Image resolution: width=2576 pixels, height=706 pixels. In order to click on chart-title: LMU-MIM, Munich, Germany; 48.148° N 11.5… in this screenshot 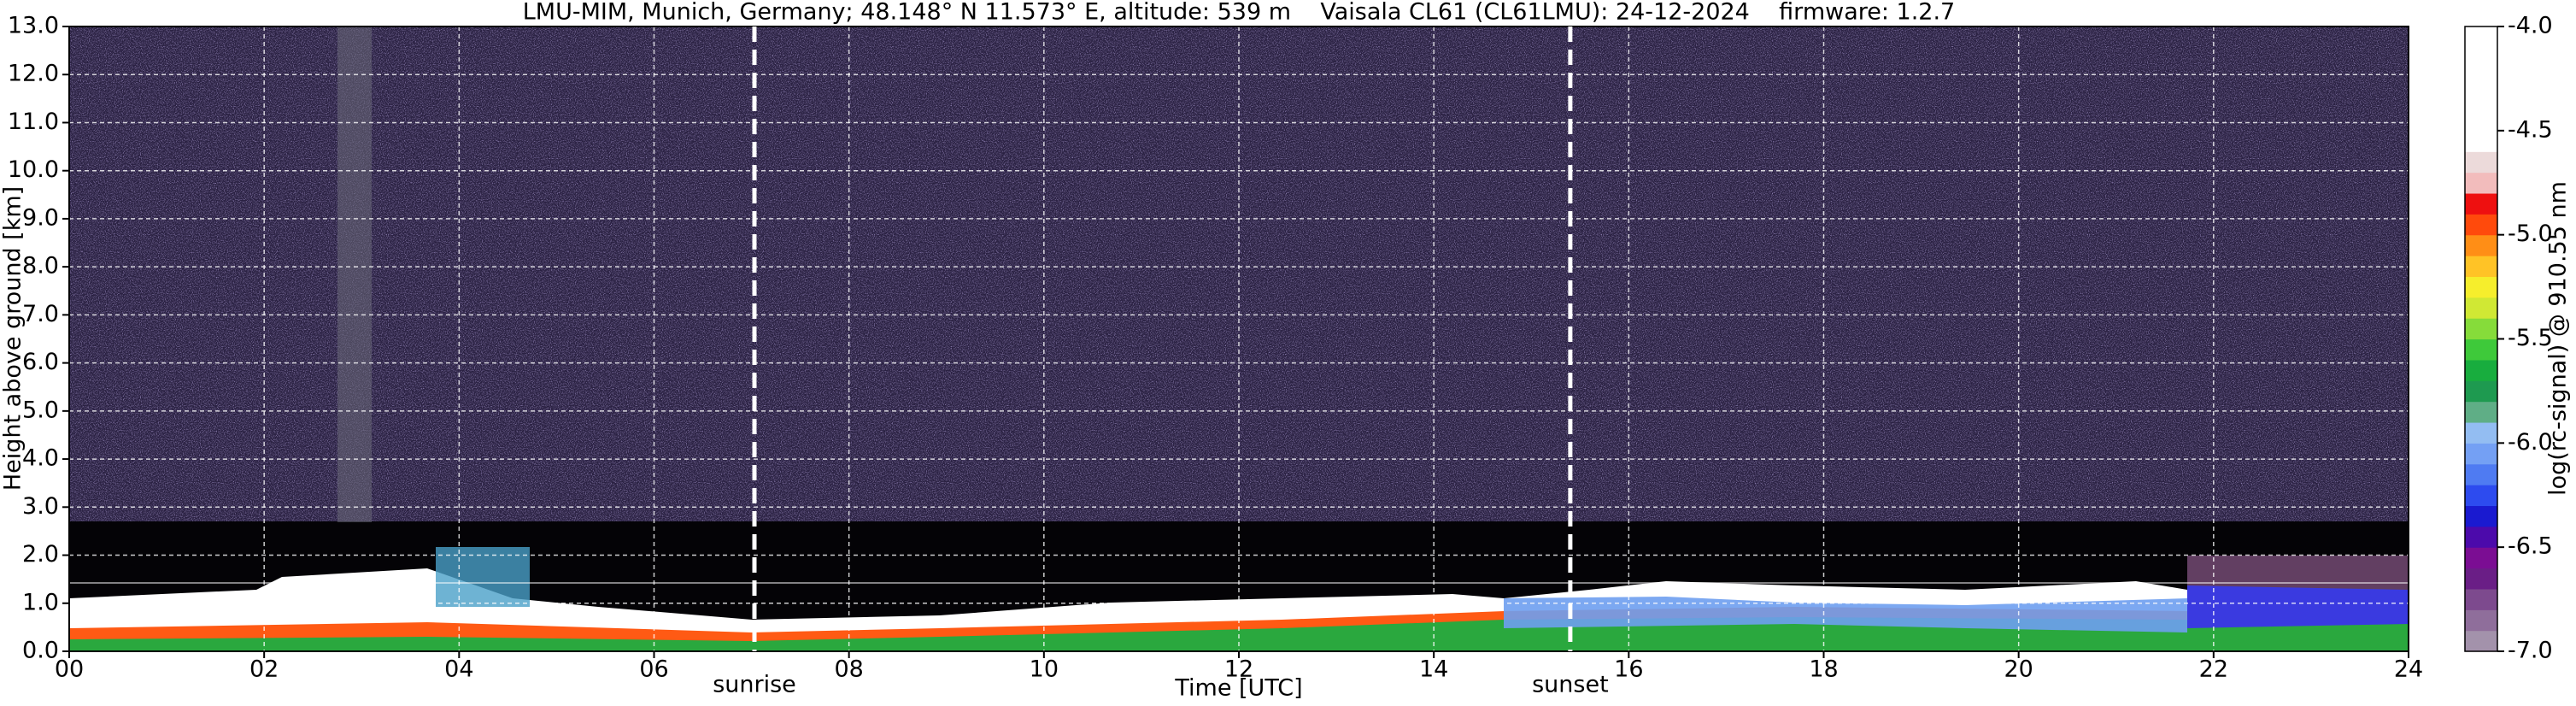, I will do `click(1239, 13)`.